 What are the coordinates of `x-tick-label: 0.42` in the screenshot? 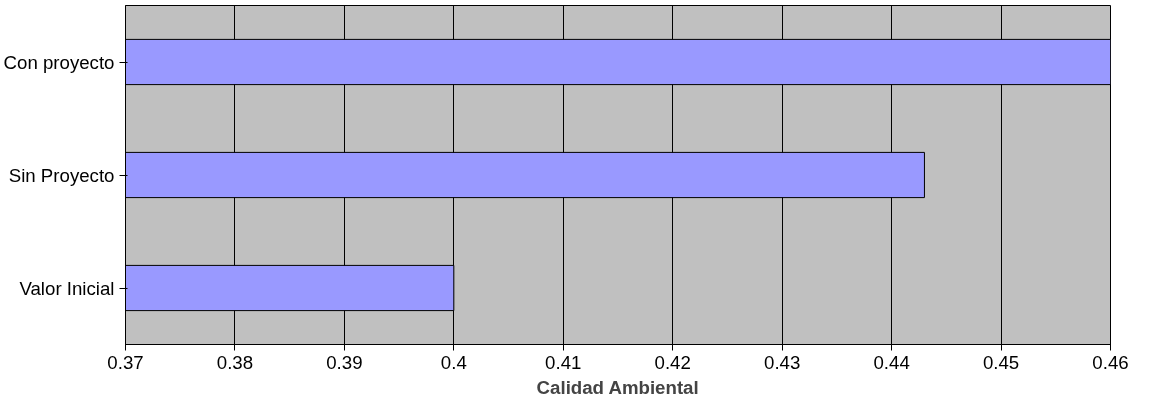 It's located at (672, 362).